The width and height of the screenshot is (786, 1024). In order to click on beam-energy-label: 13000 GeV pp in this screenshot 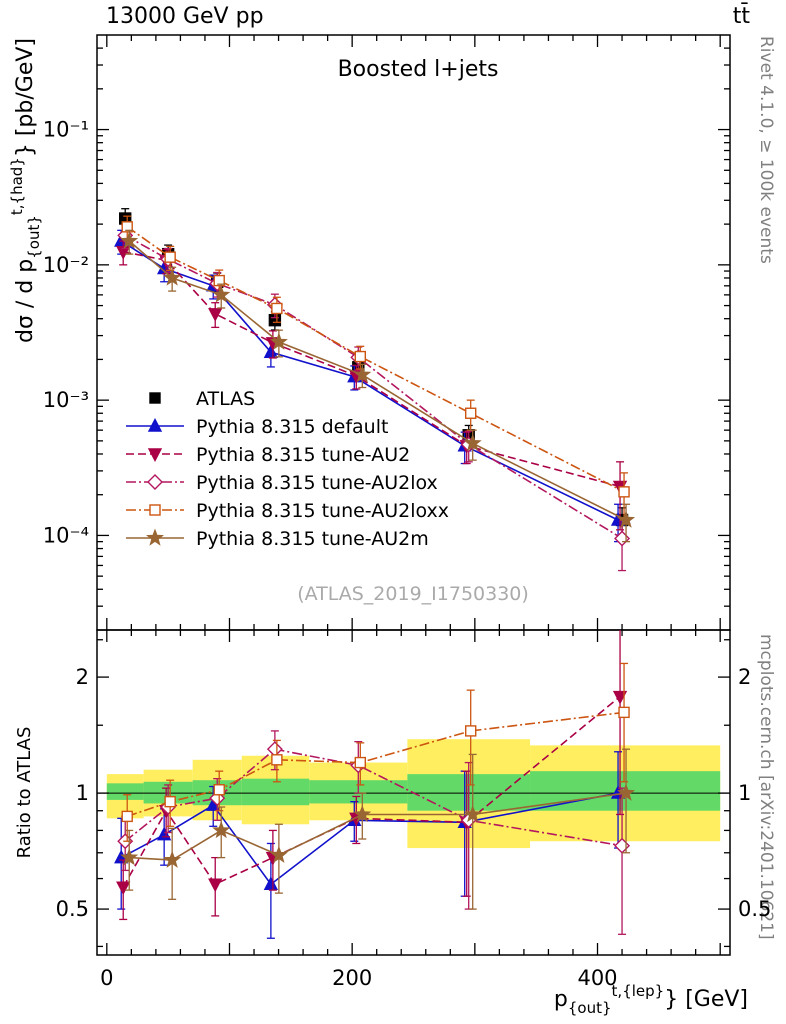, I will do `click(185, 16)`.